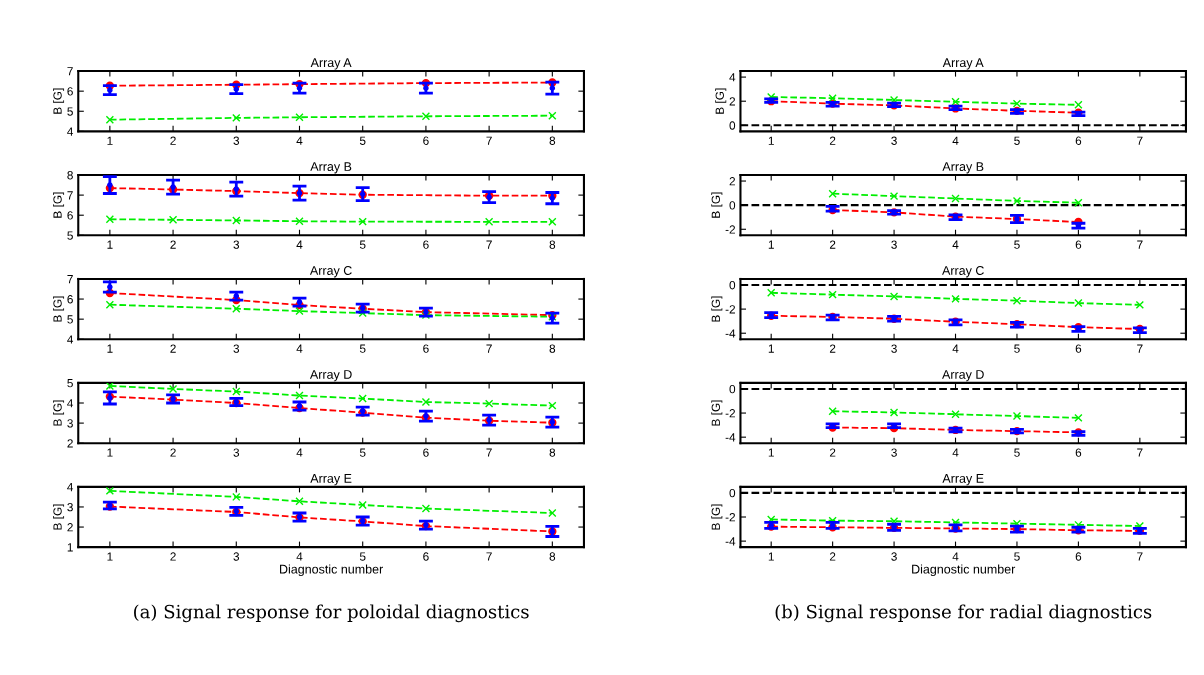  What do you see at coordinates (330, 376) in the screenshot?
I see `chart-title: Array D` at bounding box center [330, 376].